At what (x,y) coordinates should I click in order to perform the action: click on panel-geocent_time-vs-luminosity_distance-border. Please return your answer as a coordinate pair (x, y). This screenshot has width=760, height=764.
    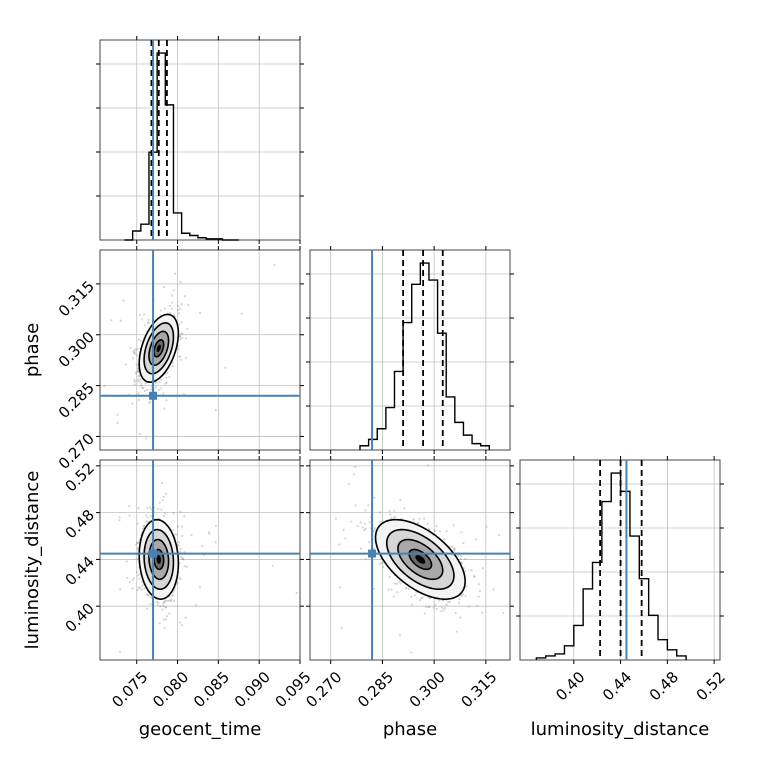
    Looking at the image, I should click on (200, 560).